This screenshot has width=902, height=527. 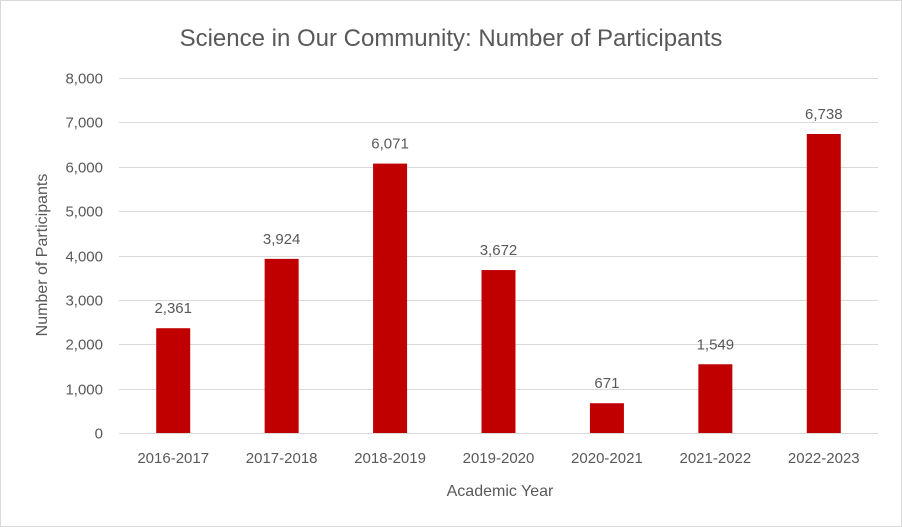 I want to click on data-label: 3,924, so click(x=282, y=239).